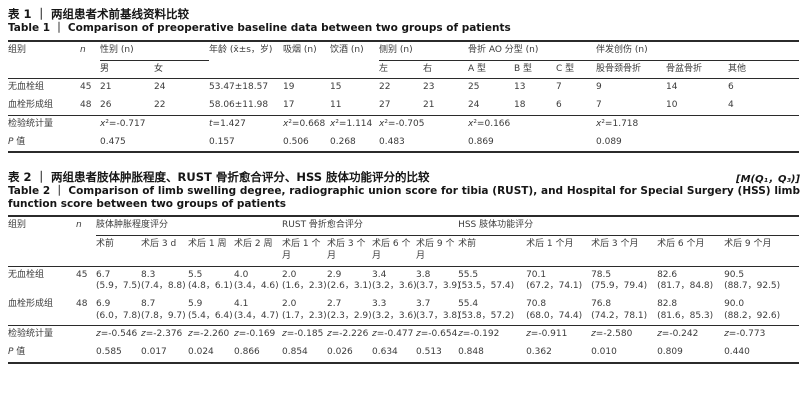 The width and height of the screenshot is (809, 408). What do you see at coordinates (86, 105) in the screenshot?
I see `n-cell: 48` at bounding box center [86, 105].